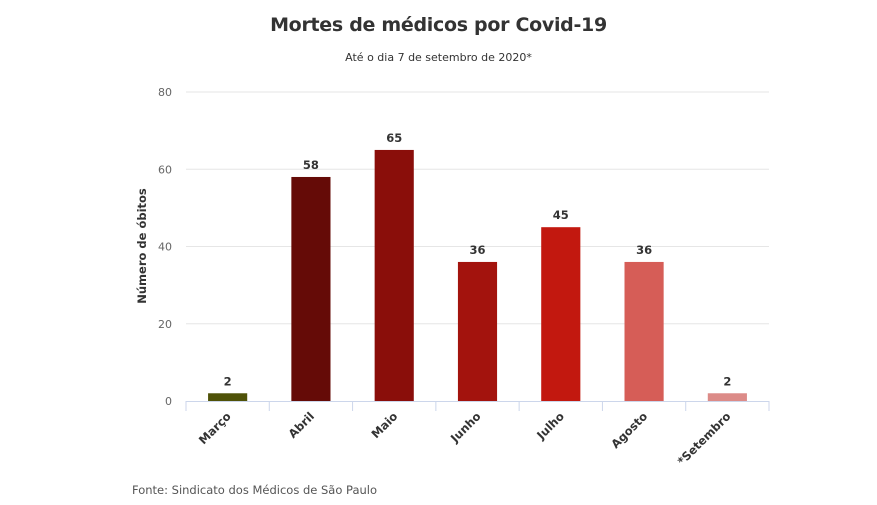  I want to click on chart-title: Mortes de médicos por Covid-19, so click(438, 25).